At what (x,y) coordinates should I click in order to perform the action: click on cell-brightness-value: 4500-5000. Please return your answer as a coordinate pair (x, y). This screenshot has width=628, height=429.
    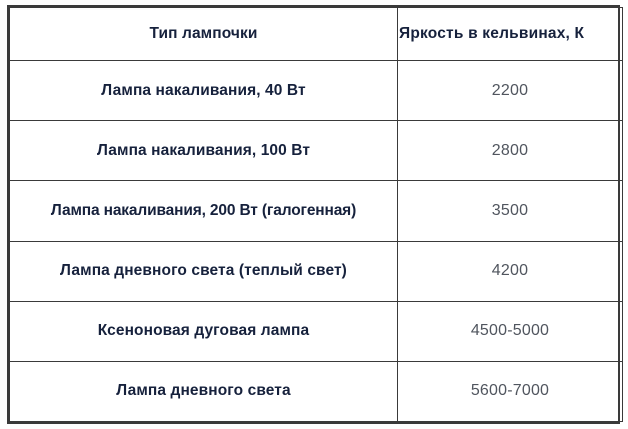
    Looking at the image, I should click on (510, 331).